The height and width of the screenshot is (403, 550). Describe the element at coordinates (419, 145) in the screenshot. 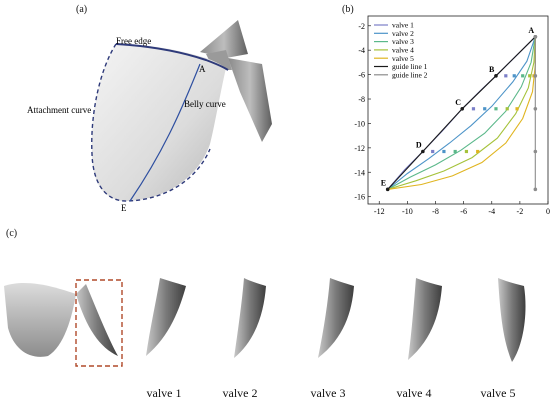

I see `point-label: D` at that location.